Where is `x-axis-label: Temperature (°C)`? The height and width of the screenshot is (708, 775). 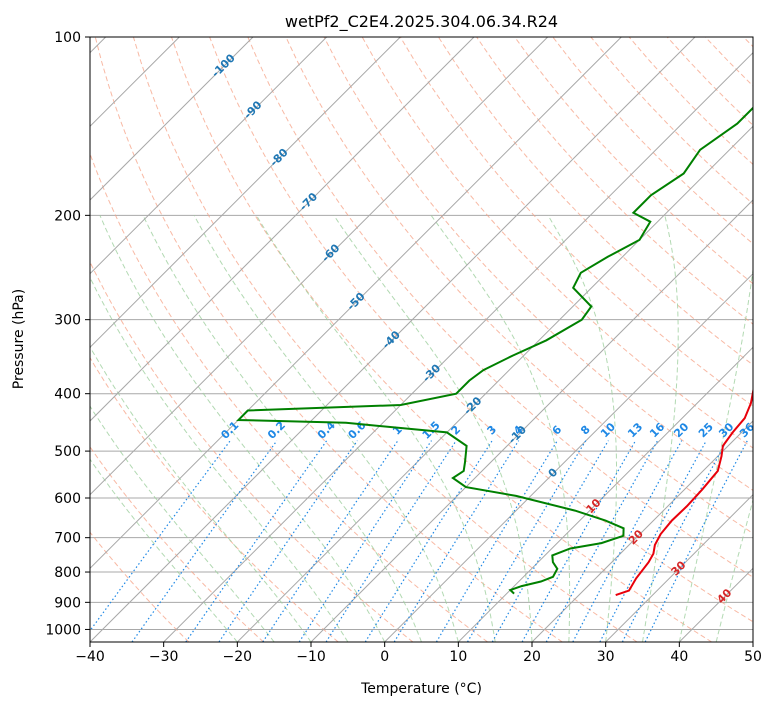
x-axis-label: Temperature (°C) is located at coordinates (421, 689).